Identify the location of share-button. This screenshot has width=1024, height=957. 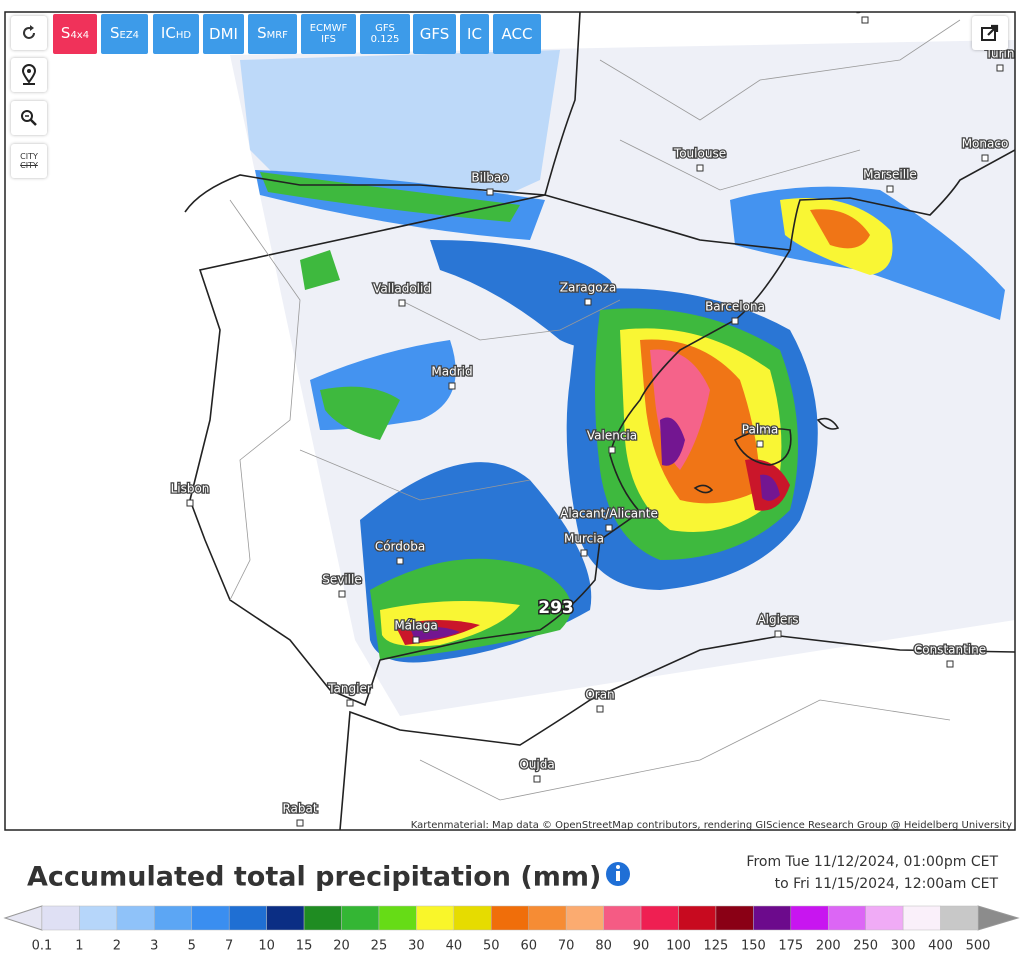
(990, 33).